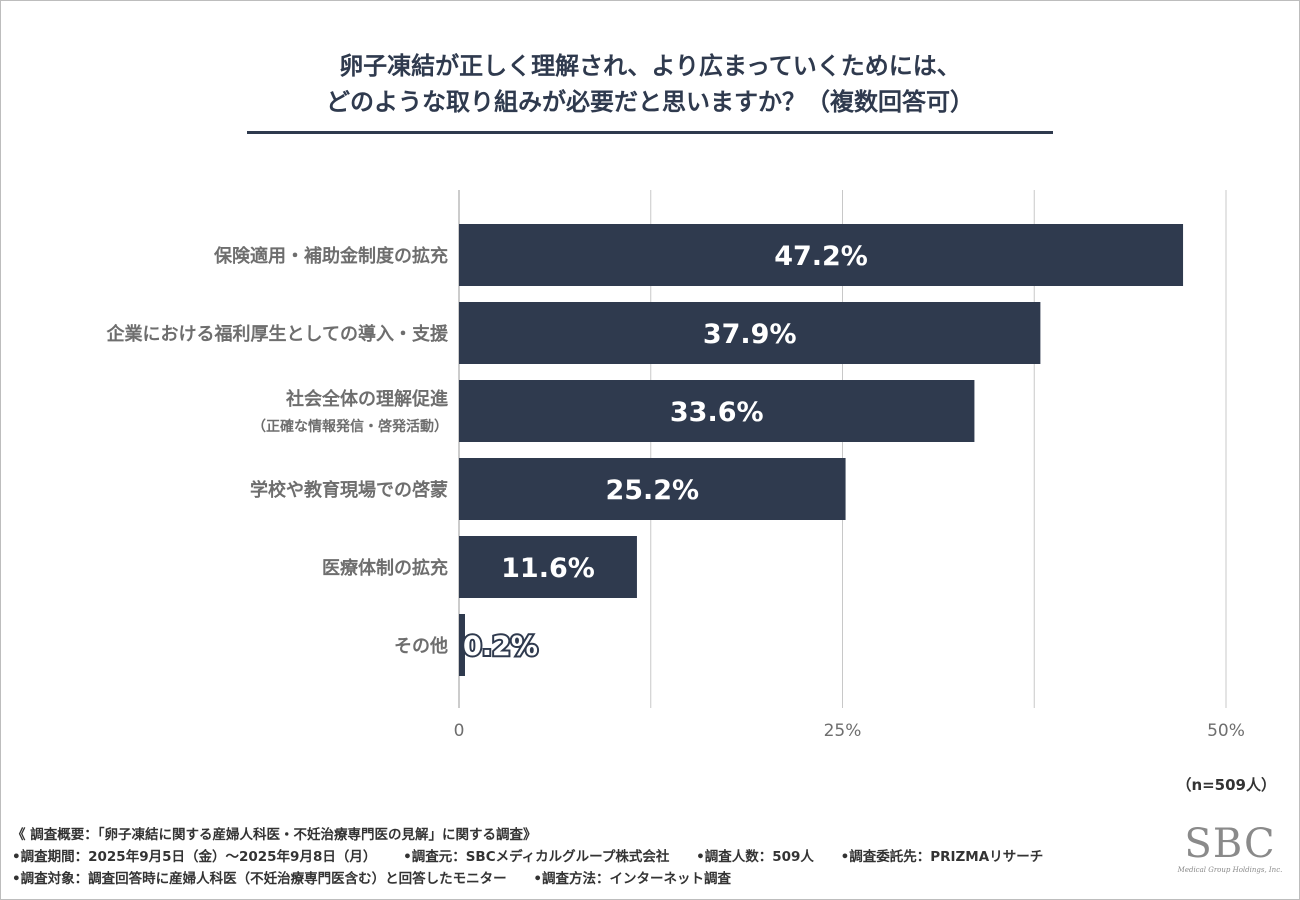 The height and width of the screenshot is (900, 1300). What do you see at coordinates (650, 102) in the screenshot?
I see `title-line-2: どのような取り組みが必要だと思いますか？（複数回答可）` at bounding box center [650, 102].